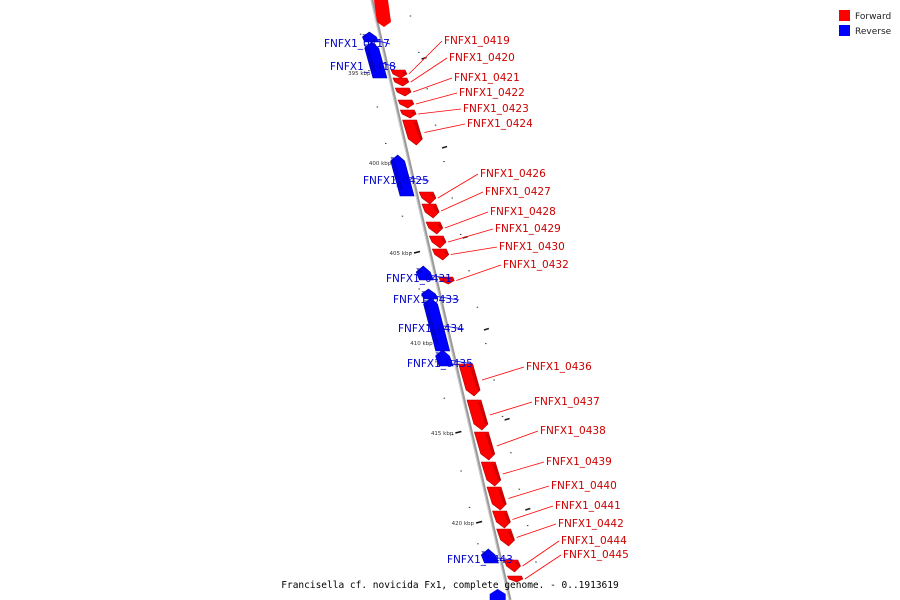 This screenshot has width=900, height=600. I want to click on legend-swatch-forward, so click(844, 15).